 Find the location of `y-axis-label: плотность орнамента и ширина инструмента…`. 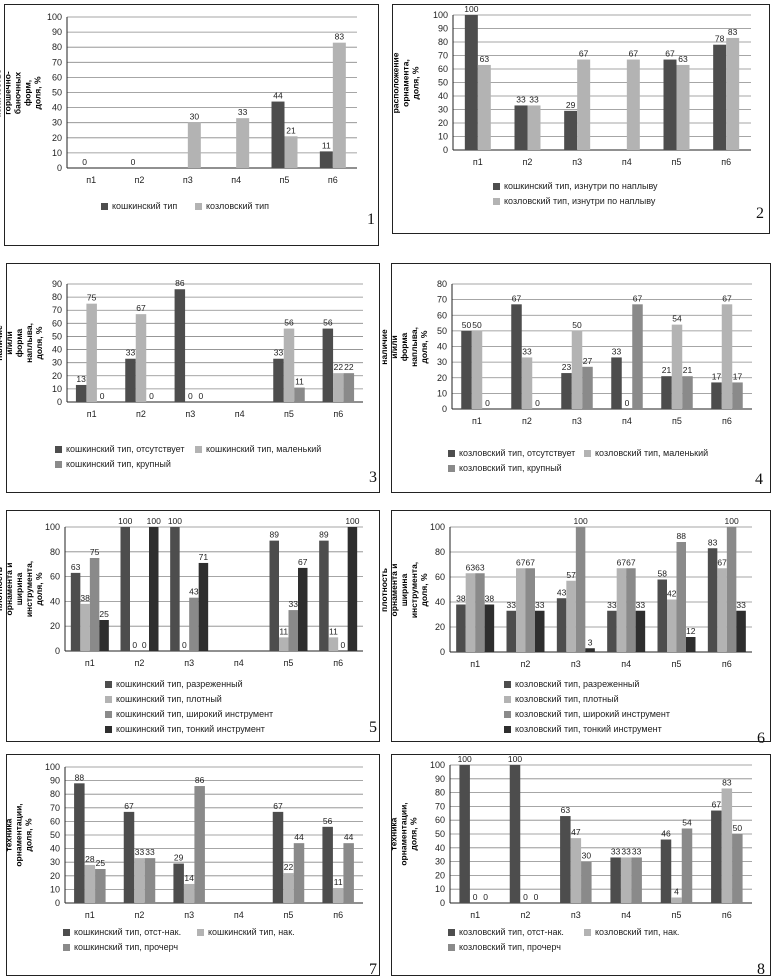

y-axis-label: плотность орнамента и ширина инструмента… is located at coordinates (404, 589).